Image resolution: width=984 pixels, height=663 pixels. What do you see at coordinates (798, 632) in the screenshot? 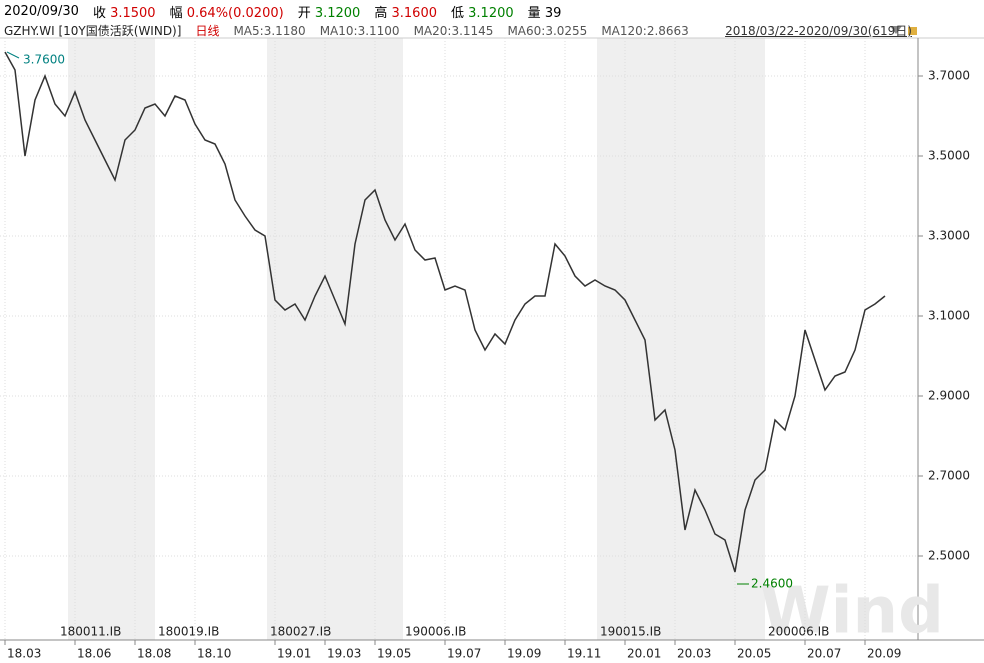
I see `contract-label: 200006.IB` at bounding box center [798, 632].